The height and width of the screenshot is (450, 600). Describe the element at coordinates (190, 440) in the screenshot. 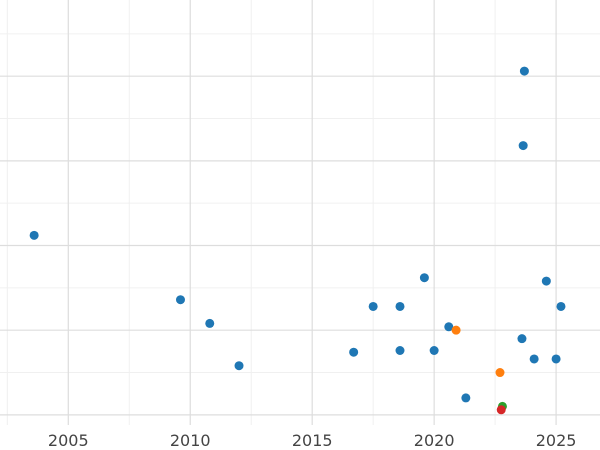

I see `x-tick-label: 2010` at that location.